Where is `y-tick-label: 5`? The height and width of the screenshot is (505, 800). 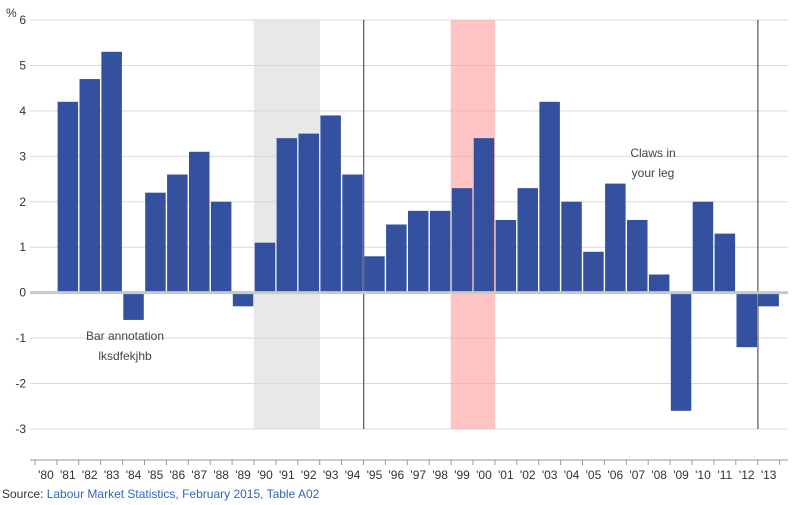 y-tick-label: 5 is located at coordinates (22, 65).